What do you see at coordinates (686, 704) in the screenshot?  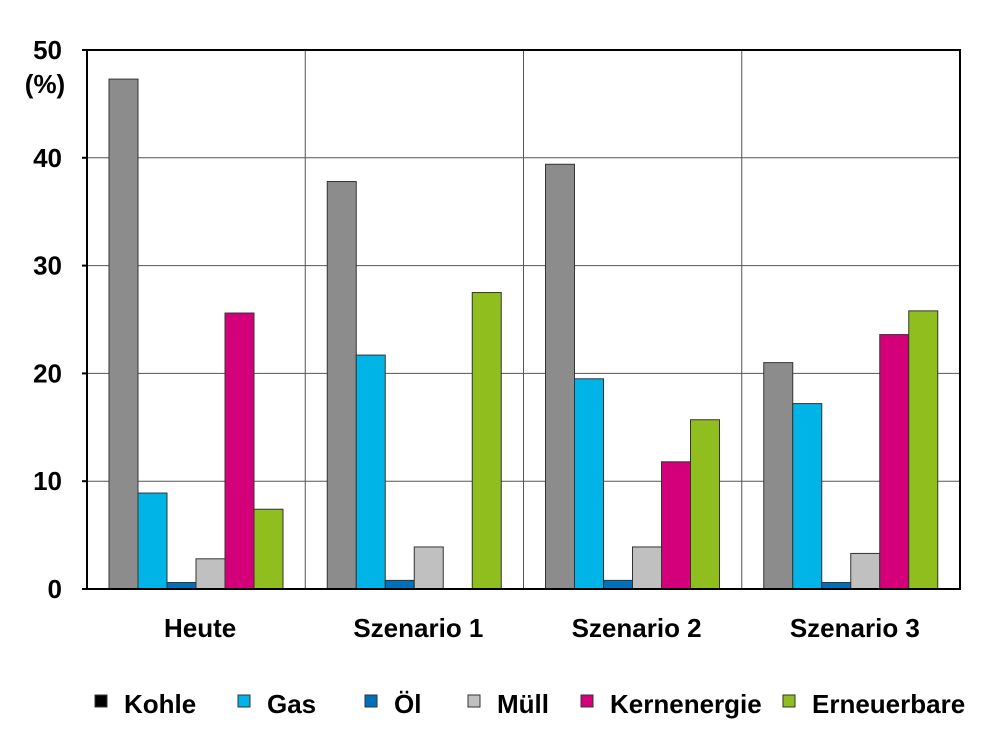 I see `legend-label: Kernenergie` at bounding box center [686, 704].